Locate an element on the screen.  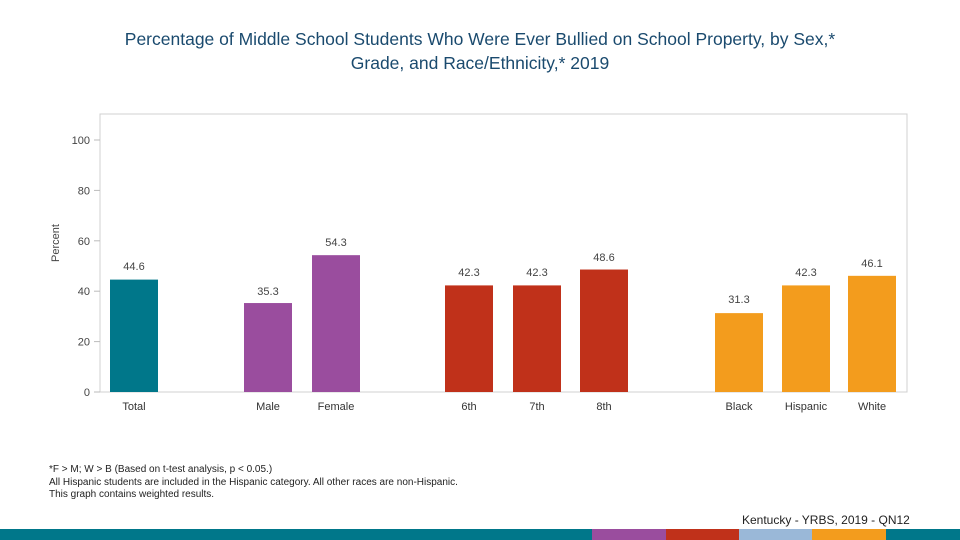
bar-female is located at coordinates (336, 323).